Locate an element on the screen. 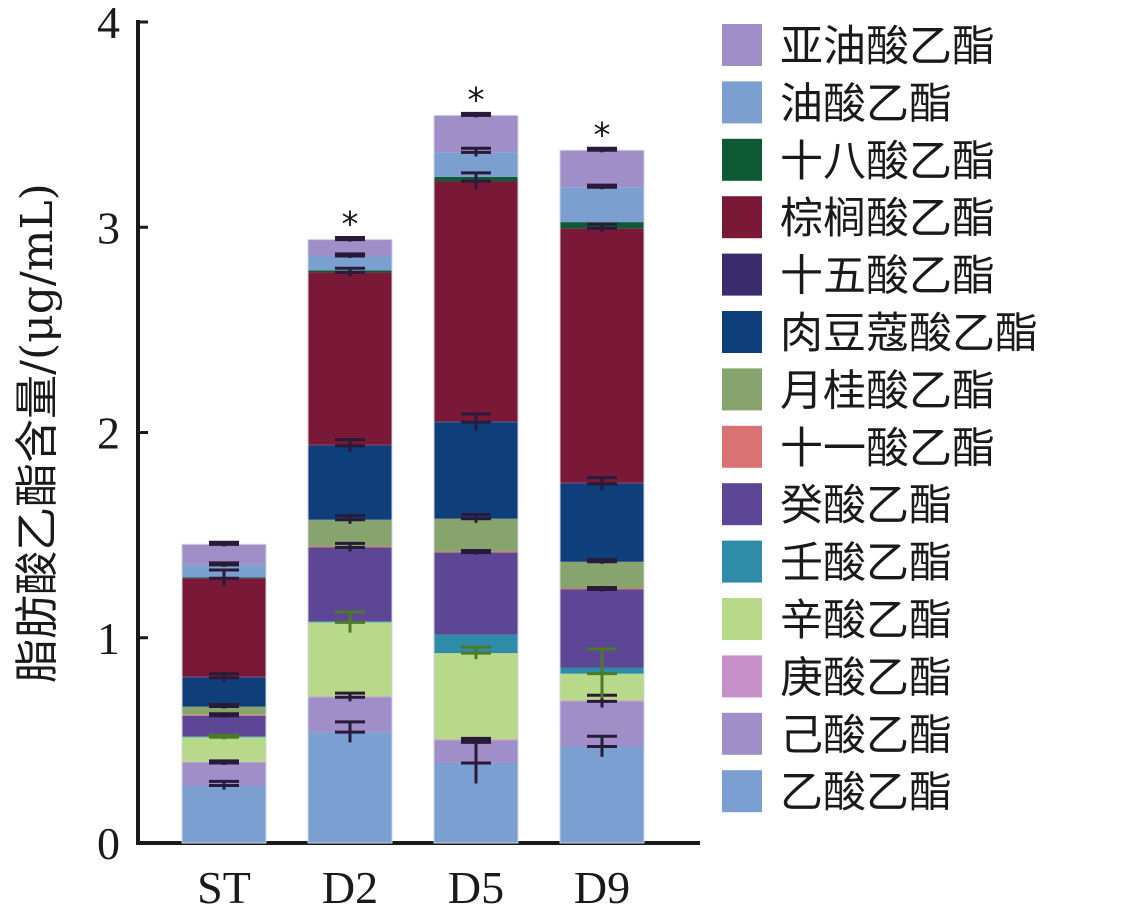 This screenshot has width=1127, height=908. legend-label: 棕榈酸乙酯 is located at coordinates (887, 219).